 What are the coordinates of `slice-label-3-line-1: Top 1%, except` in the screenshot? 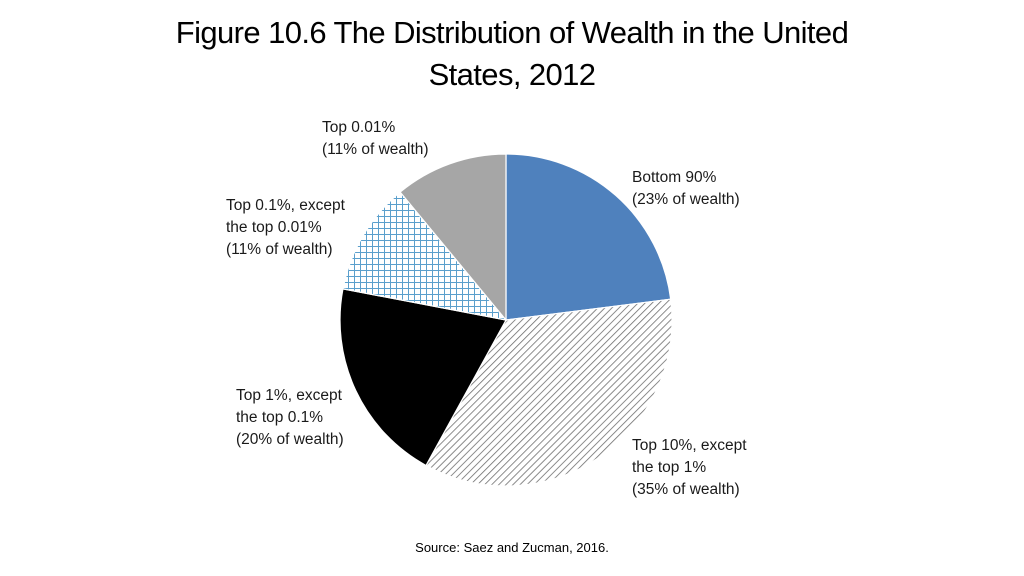 It's located at (289, 395).